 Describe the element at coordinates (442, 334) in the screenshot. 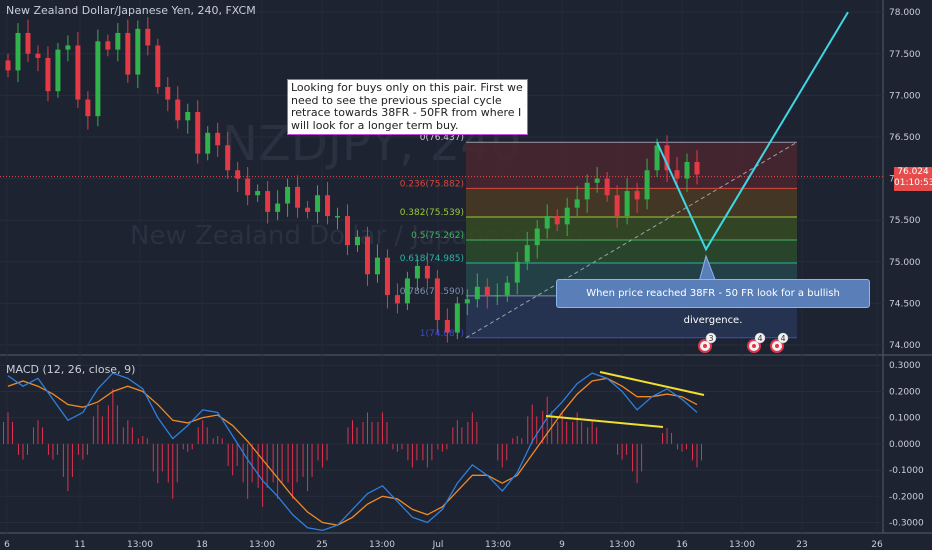

I see `fib-level-label: 1(74.087)` at that location.